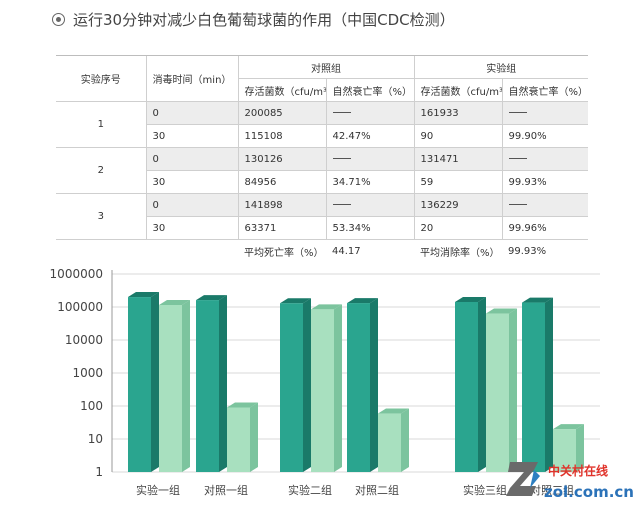  What do you see at coordinates (544, 136) in the screenshot?
I see `test-rate-cell: 99.90%` at bounding box center [544, 136].